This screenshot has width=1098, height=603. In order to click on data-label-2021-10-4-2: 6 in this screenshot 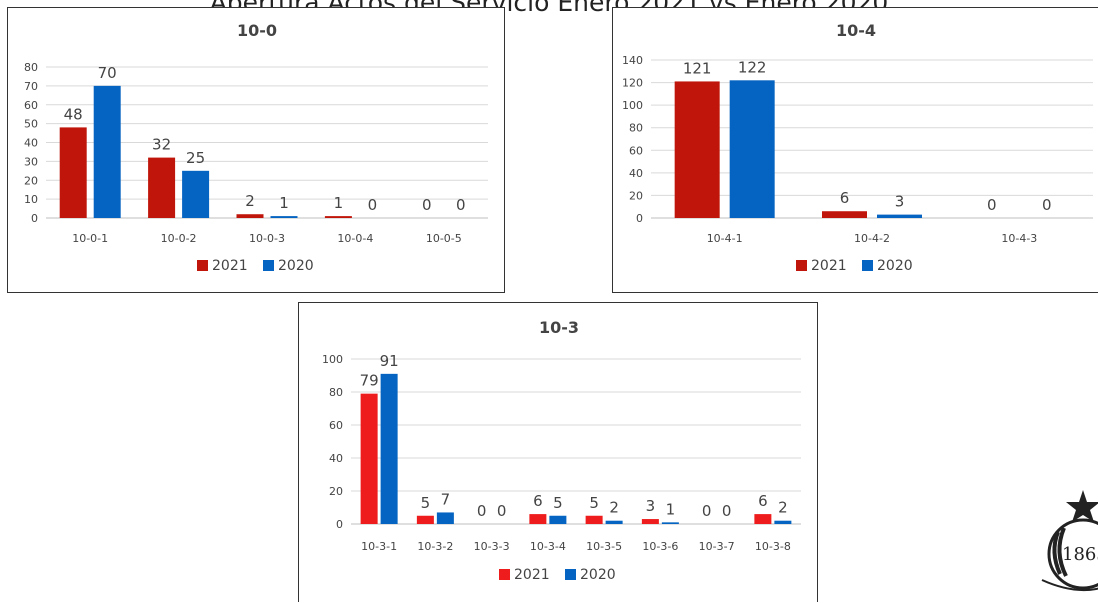, I will do `click(845, 198)`.